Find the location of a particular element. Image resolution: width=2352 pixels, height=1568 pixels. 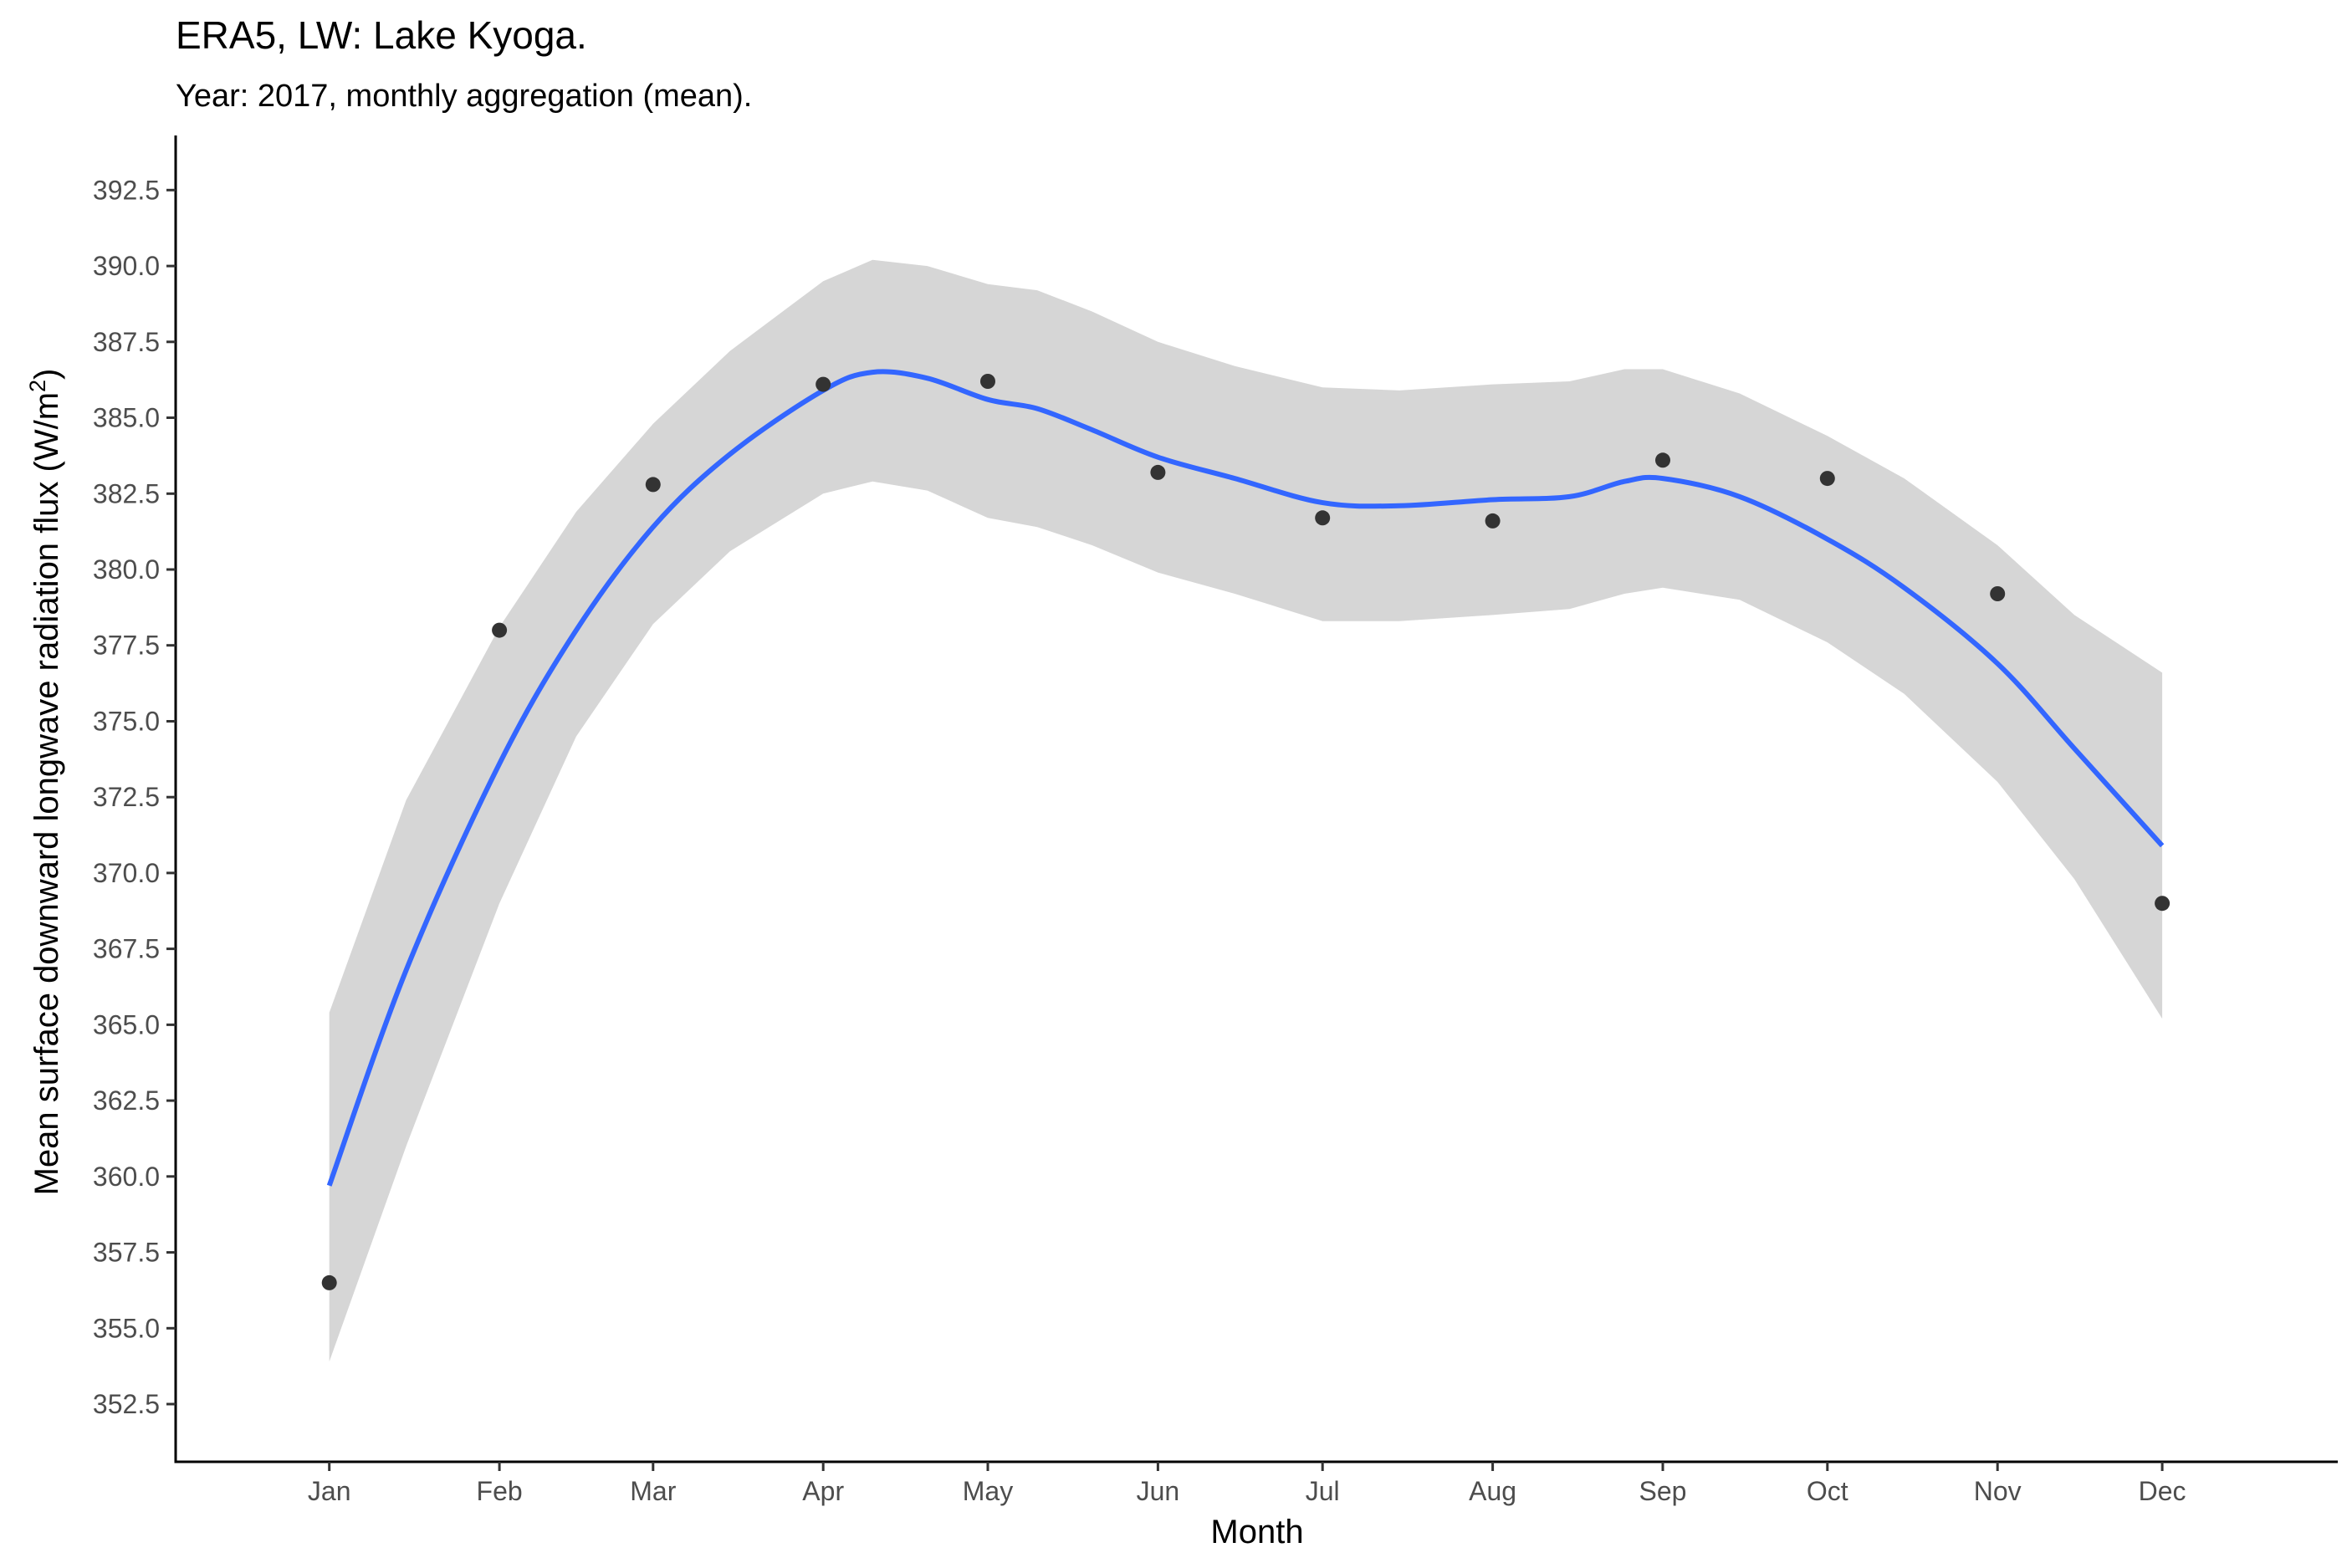

y-tick-label: 362.5 is located at coordinates (127, 1100).